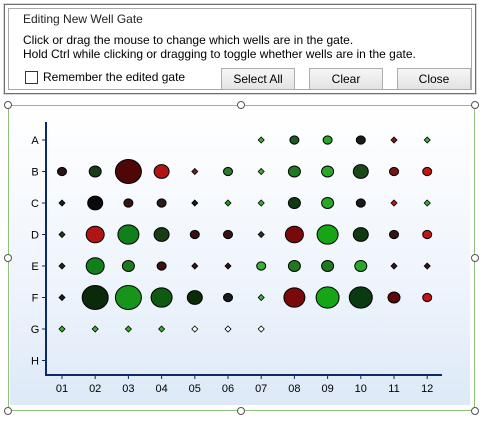 The width and height of the screenshot is (484, 421). I want to click on column-label-06: 06, so click(228, 389).